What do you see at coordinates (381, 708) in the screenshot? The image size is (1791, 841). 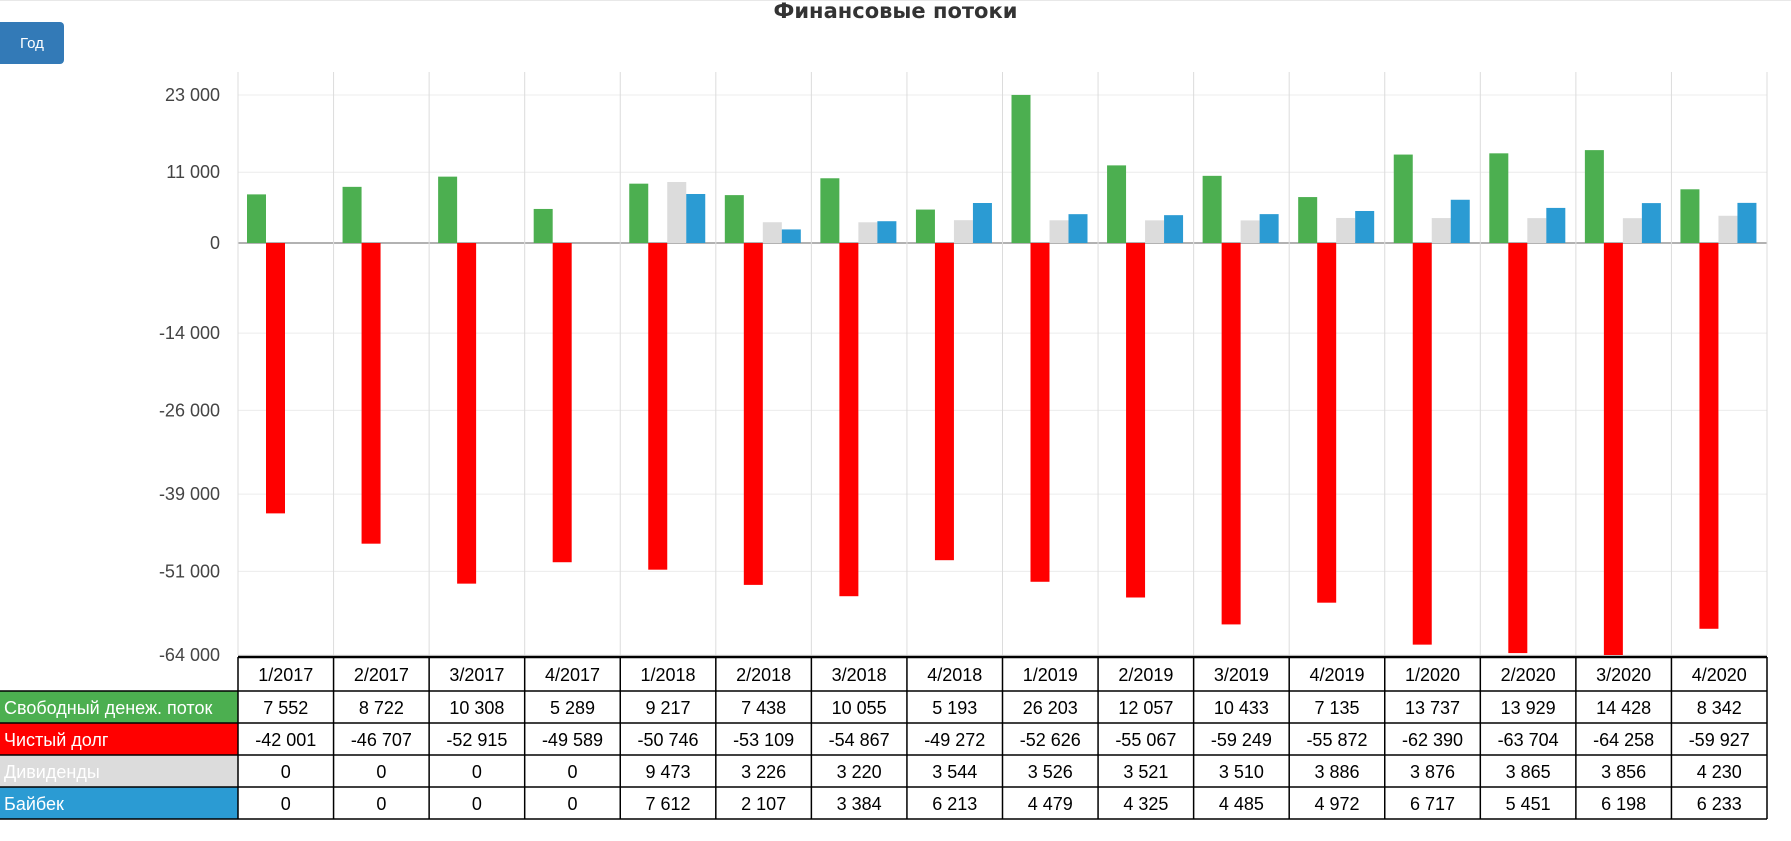 I see `data-label: 8 722` at bounding box center [381, 708].